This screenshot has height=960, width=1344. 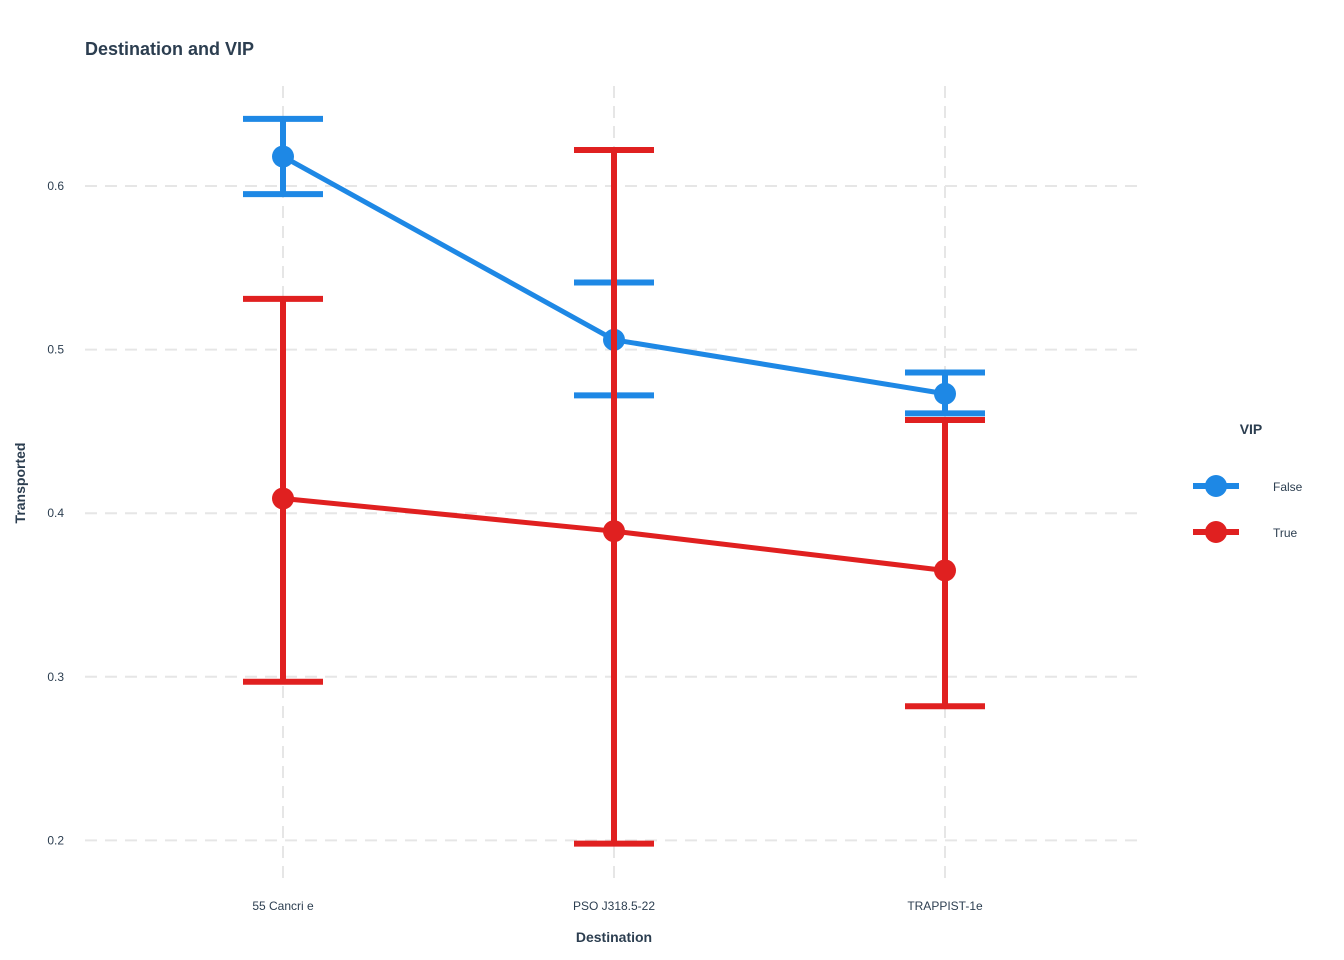 I want to click on y-tick-label: 0.4, so click(x=55, y=513).